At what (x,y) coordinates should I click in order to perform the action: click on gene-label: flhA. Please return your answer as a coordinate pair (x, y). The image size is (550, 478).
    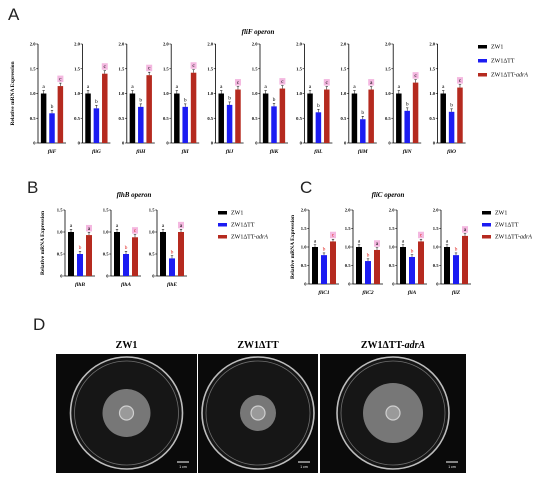
    Looking at the image, I should click on (126, 285).